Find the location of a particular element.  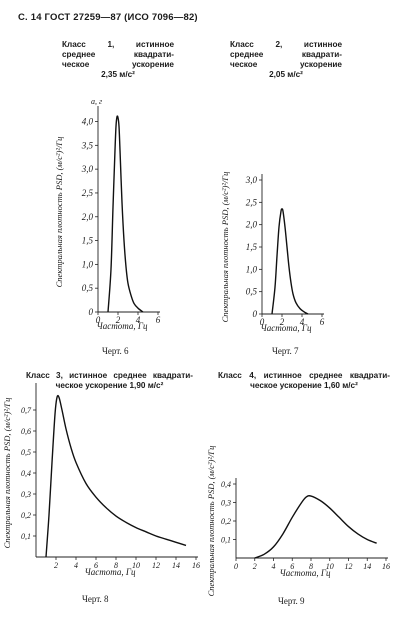

caption-line: Класс 1, истинное is located at coordinates (118, 44).